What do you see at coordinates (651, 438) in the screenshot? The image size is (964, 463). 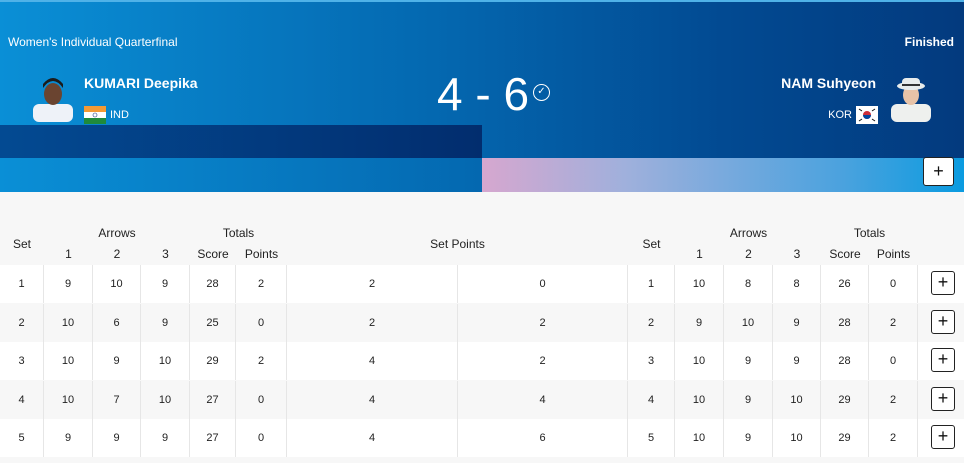 I see `cell-set-r: 5` at bounding box center [651, 438].